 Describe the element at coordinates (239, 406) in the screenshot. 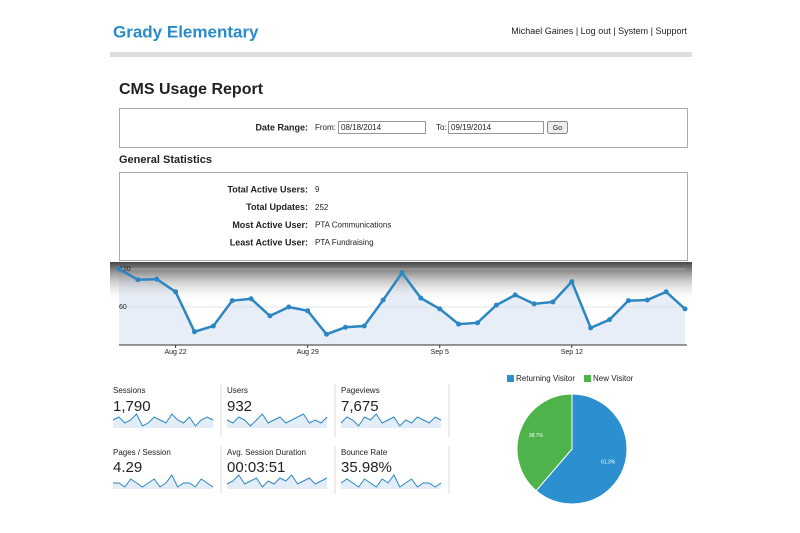

I see `metric-value: 932` at that location.